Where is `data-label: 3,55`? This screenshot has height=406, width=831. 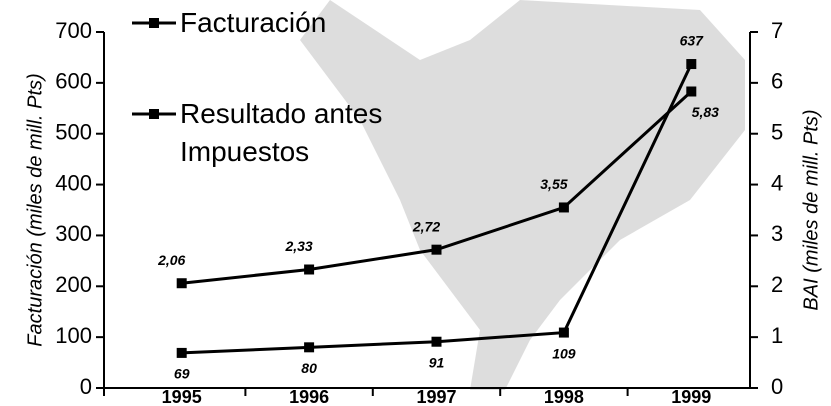 data-label: 3,55 is located at coordinates (553, 184).